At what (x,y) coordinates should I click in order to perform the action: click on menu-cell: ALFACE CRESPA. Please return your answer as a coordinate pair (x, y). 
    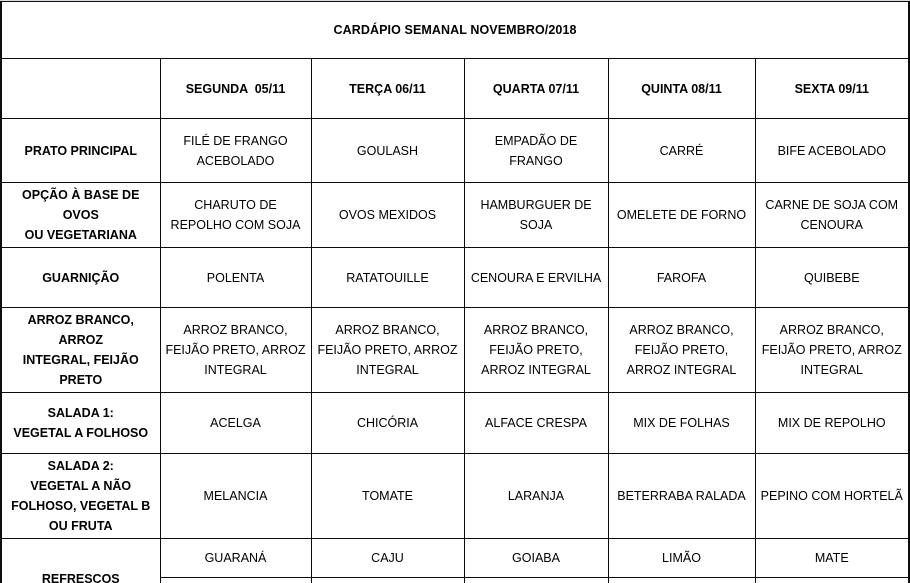
    Looking at the image, I should click on (536, 423).